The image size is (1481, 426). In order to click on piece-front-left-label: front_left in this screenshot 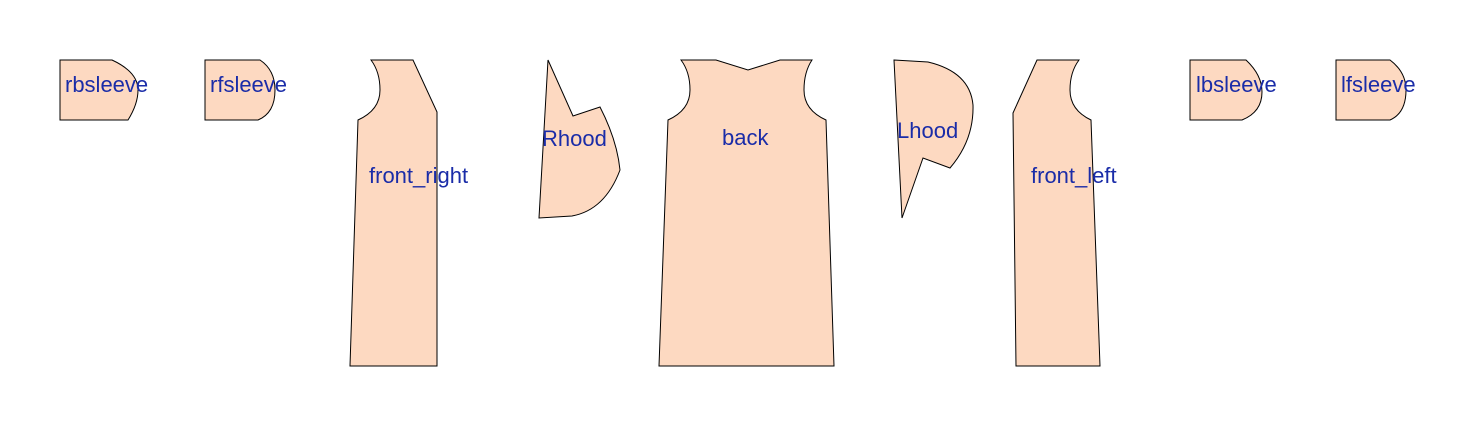, I will do `click(1074, 175)`.